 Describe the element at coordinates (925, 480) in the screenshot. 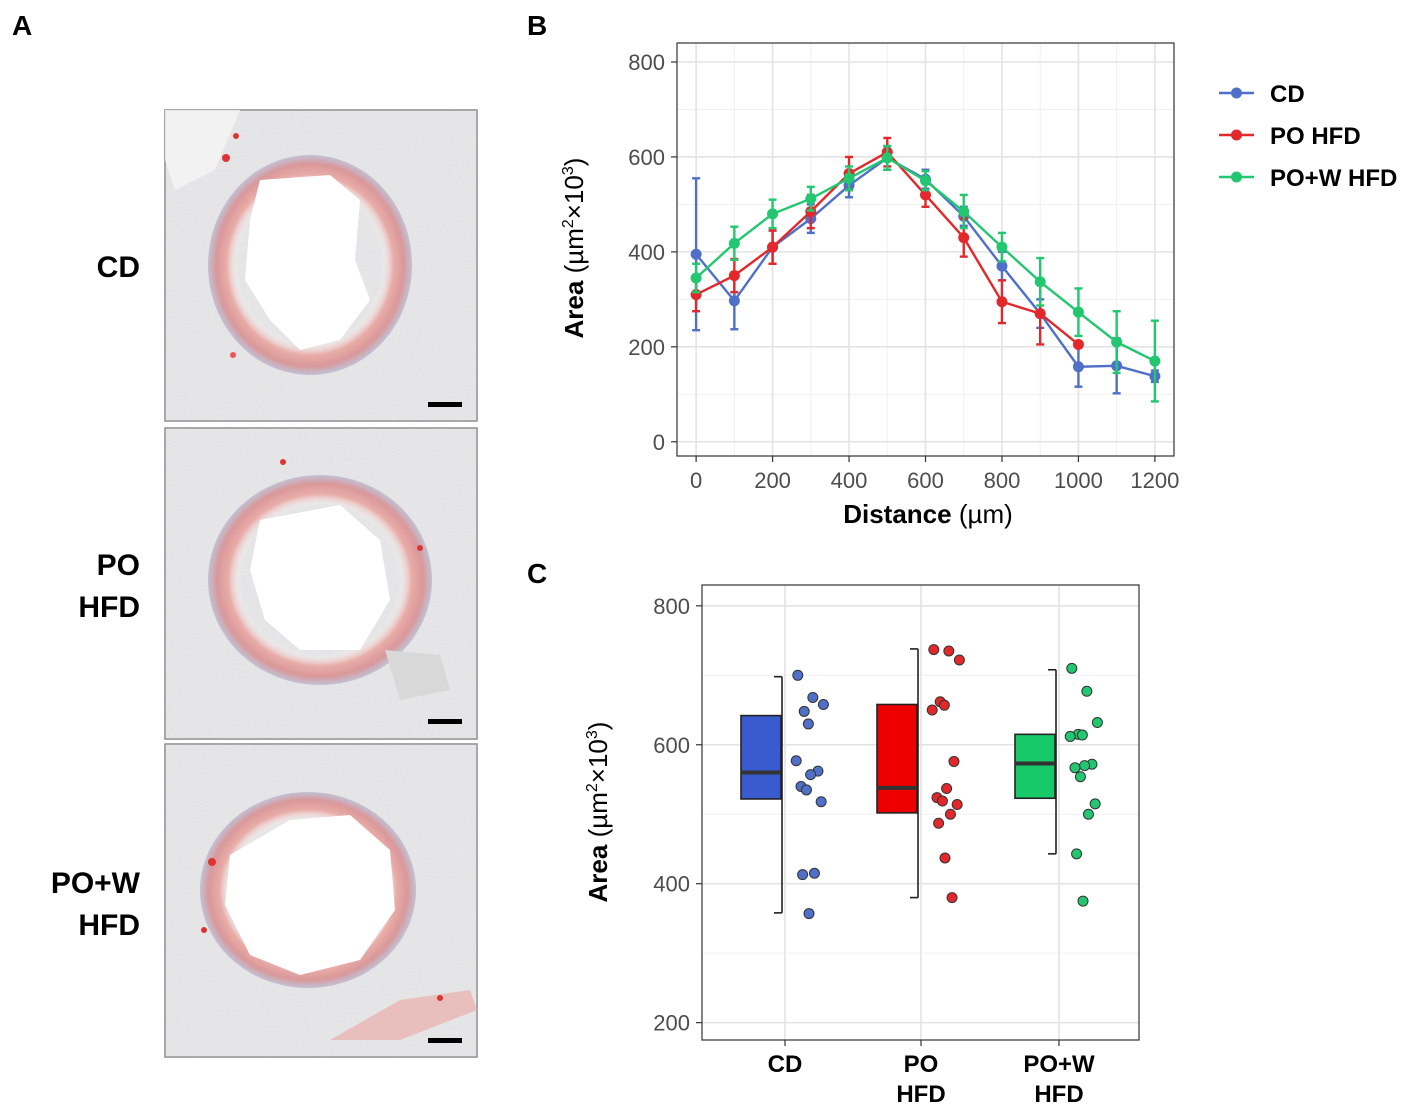

I see `x-tick-label: 600` at that location.